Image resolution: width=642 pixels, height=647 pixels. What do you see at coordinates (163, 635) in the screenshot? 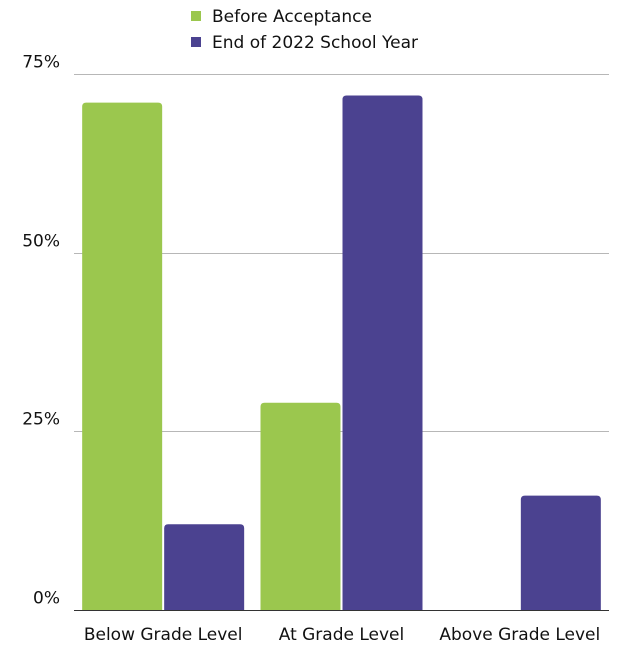
I see `x-category-label-below-grade-level: Below Grade Level` at bounding box center [163, 635].